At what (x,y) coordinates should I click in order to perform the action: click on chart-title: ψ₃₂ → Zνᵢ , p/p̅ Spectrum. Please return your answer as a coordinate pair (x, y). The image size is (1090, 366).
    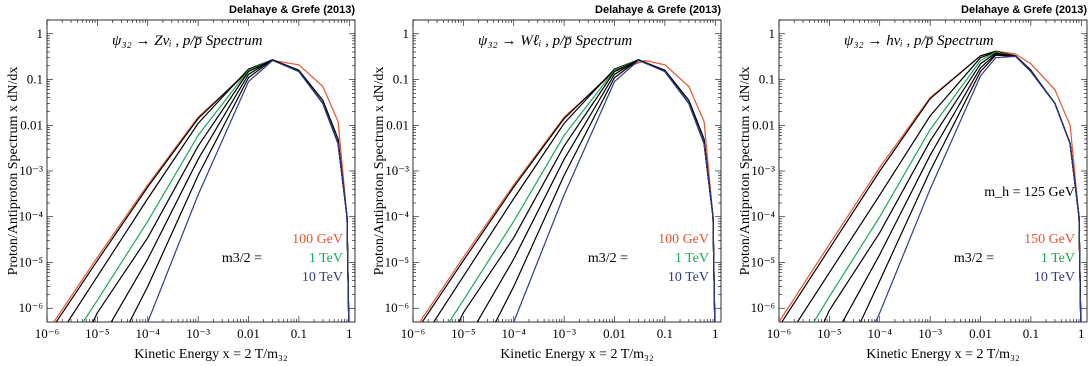
    Looking at the image, I should click on (187, 41).